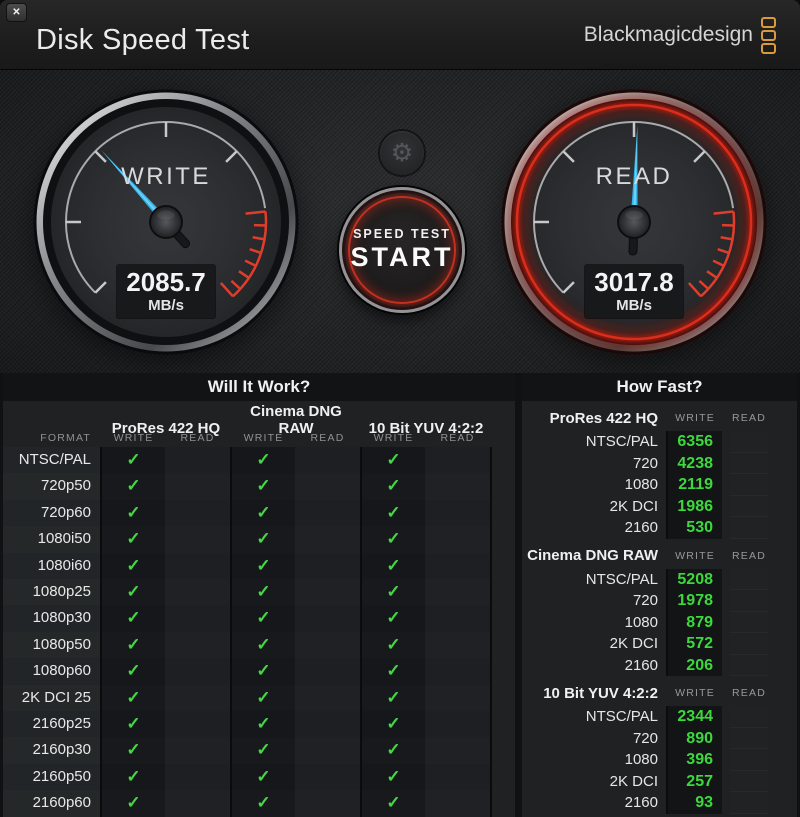  What do you see at coordinates (51, 540) in the screenshot?
I see `format-label: 1080i50` at bounding box center [51, 540].